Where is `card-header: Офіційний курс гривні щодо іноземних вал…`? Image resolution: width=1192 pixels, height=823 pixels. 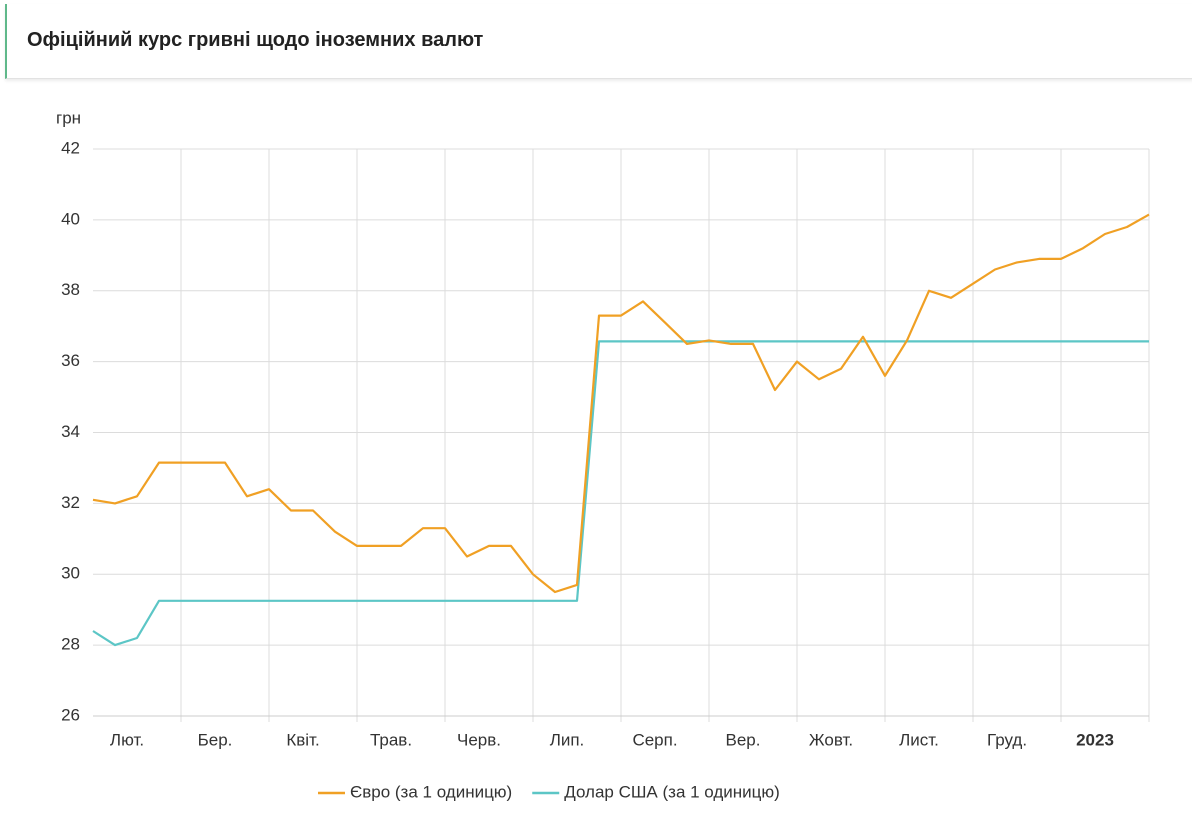
card-header: Офіційний курс гривні щодо іноземних вал… is located at coordinates (598, 41).